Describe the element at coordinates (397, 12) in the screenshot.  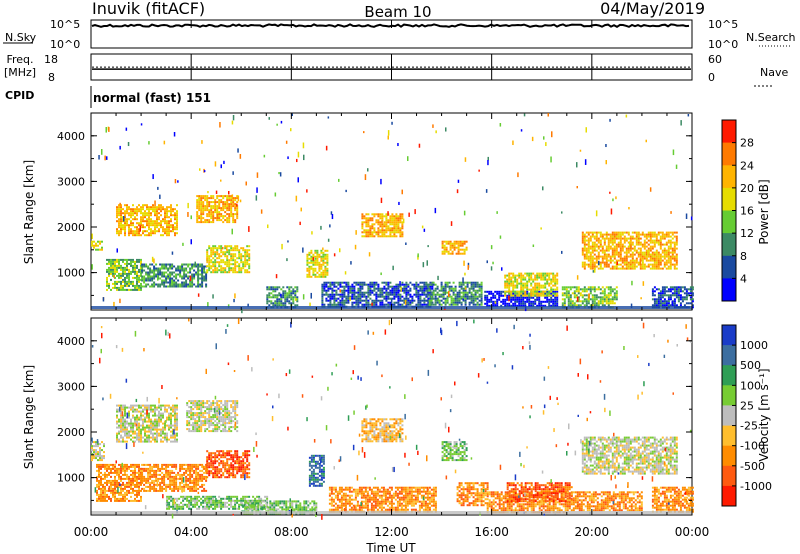
I see `beam-title: Beam 10` at that location.